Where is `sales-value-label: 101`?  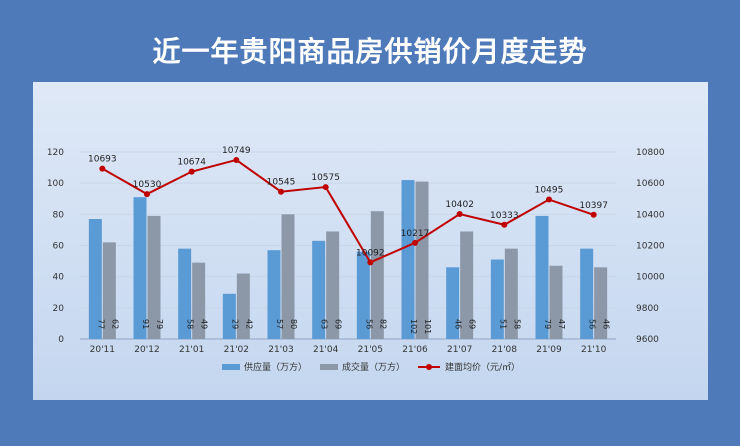
sales-value-label: 101 is located at coordinates (427, 326).